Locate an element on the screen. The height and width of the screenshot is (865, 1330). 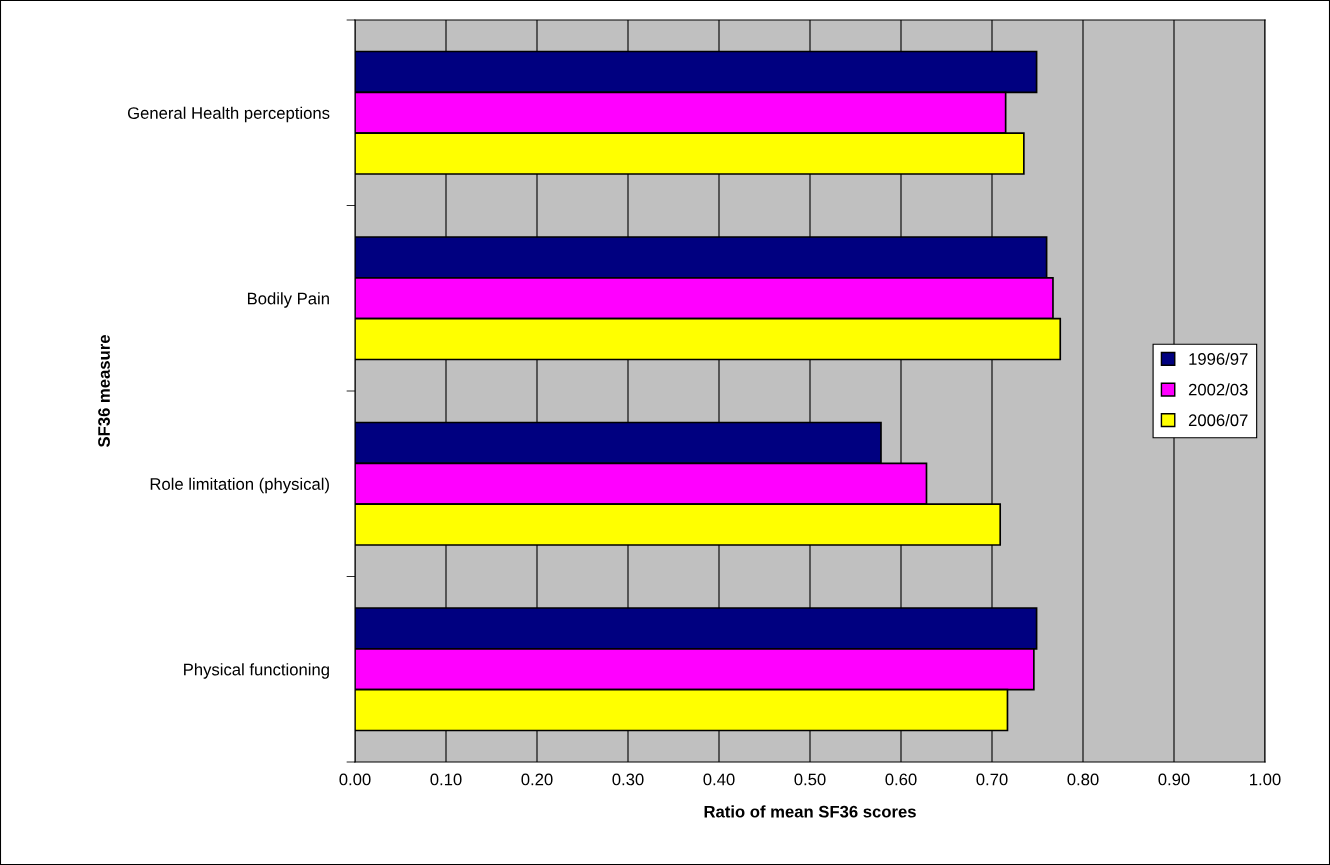
y-tick-label: Bodily Pain is located at coordinates (288, 300).